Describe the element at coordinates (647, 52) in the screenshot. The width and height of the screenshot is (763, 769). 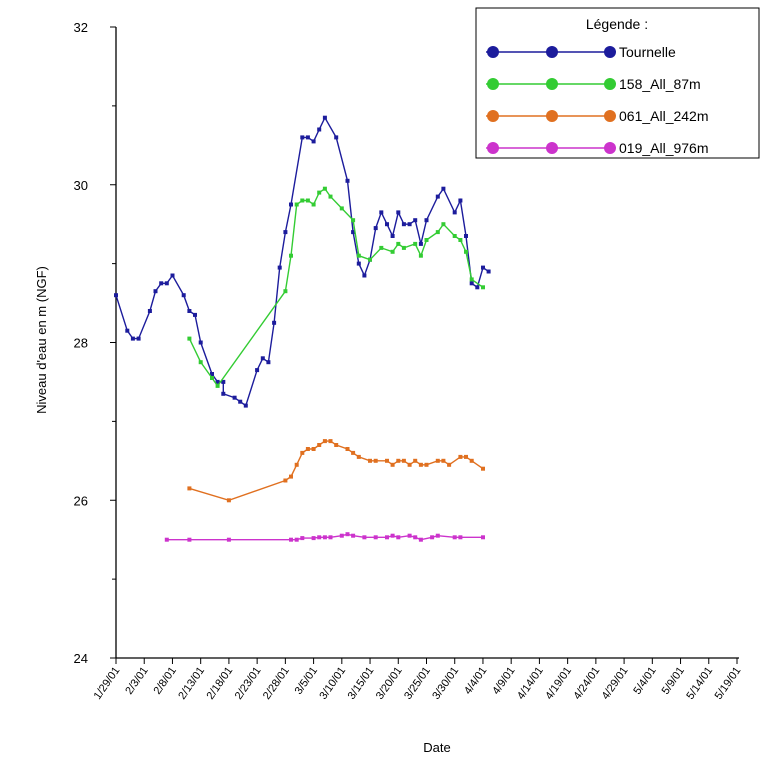
I see `legend-label: Tournelle` at that location.